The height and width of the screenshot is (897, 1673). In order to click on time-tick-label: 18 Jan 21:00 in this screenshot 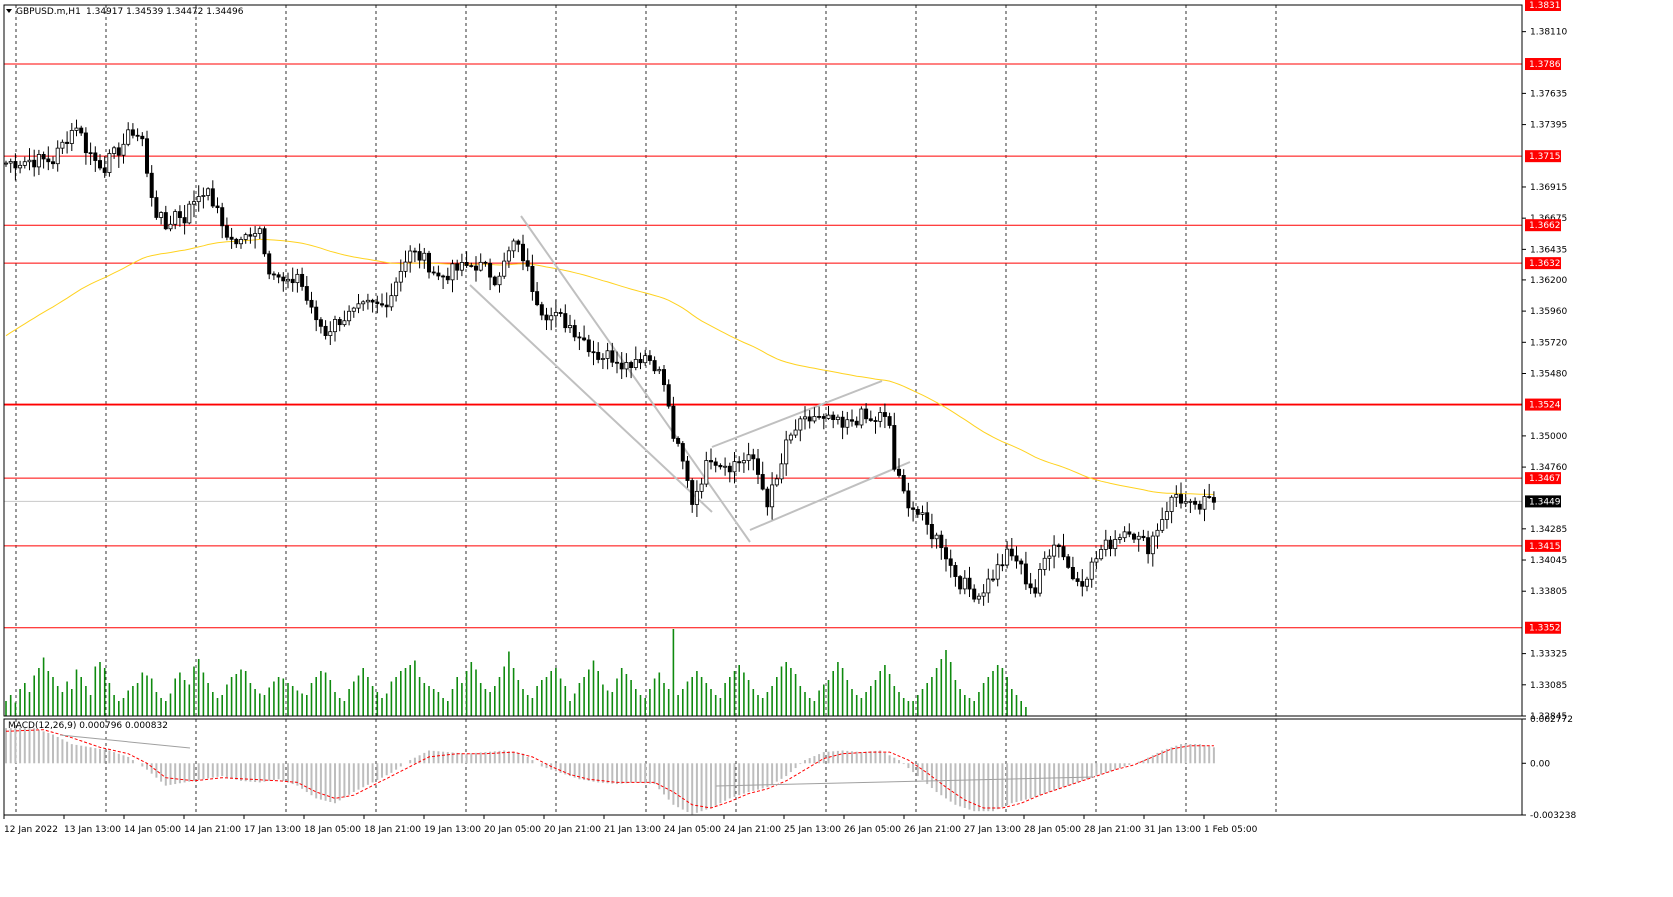, I will do `click(392, 830)`.